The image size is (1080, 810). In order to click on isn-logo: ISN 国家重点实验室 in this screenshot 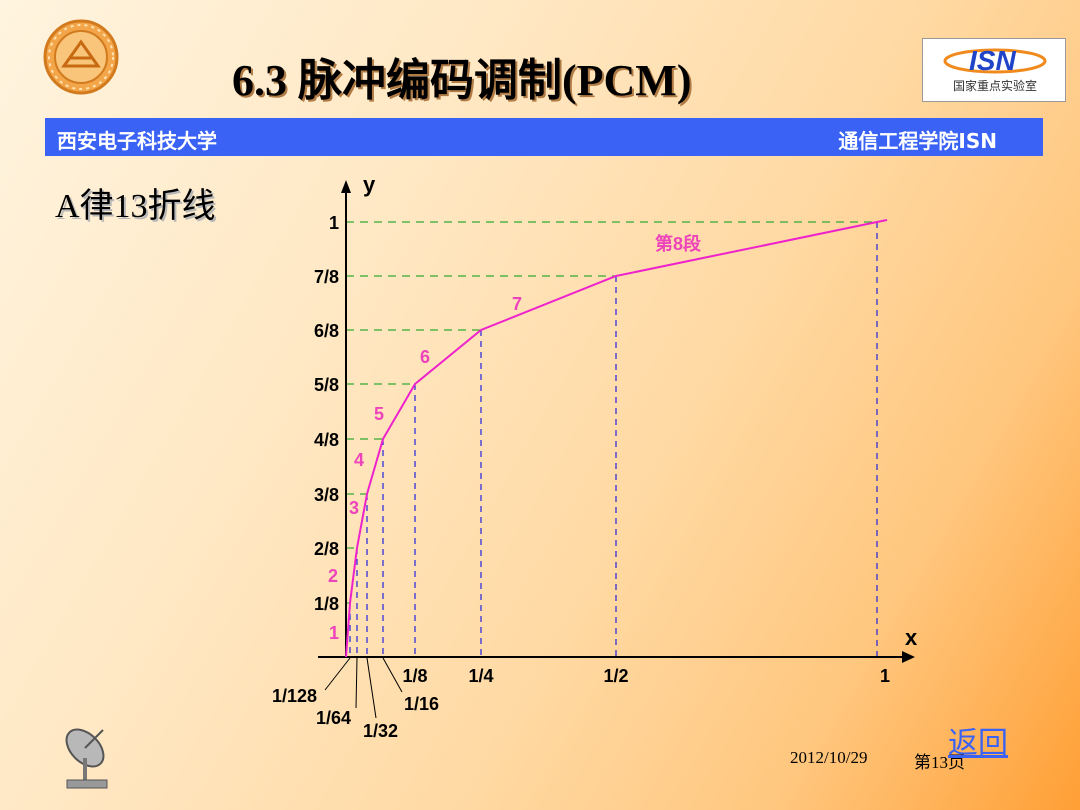, I will do `click(994, 70)`.